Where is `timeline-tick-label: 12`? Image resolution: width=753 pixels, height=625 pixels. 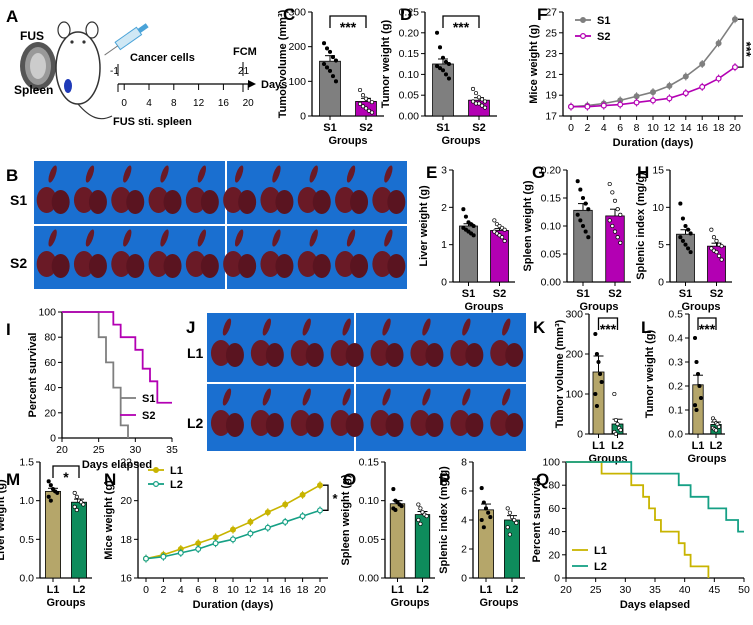
timeline-tick-label: 12 is located at coordinates (199, 103).